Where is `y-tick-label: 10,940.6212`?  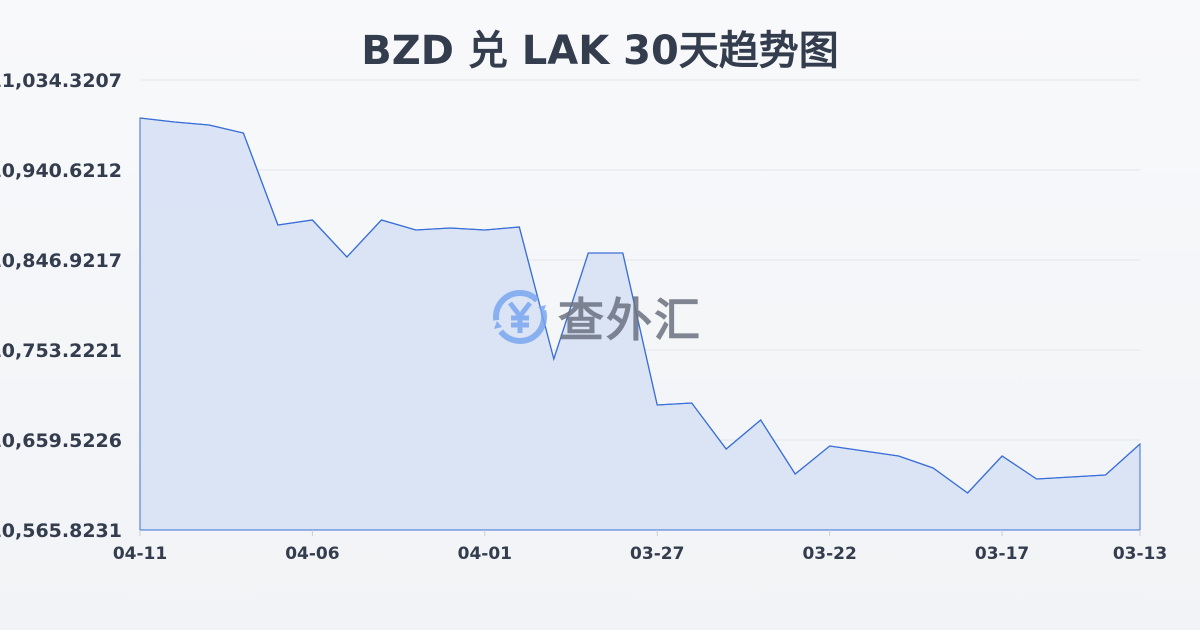 y-tick-label: 10,940.6212 is located at coordinates (61, 171).